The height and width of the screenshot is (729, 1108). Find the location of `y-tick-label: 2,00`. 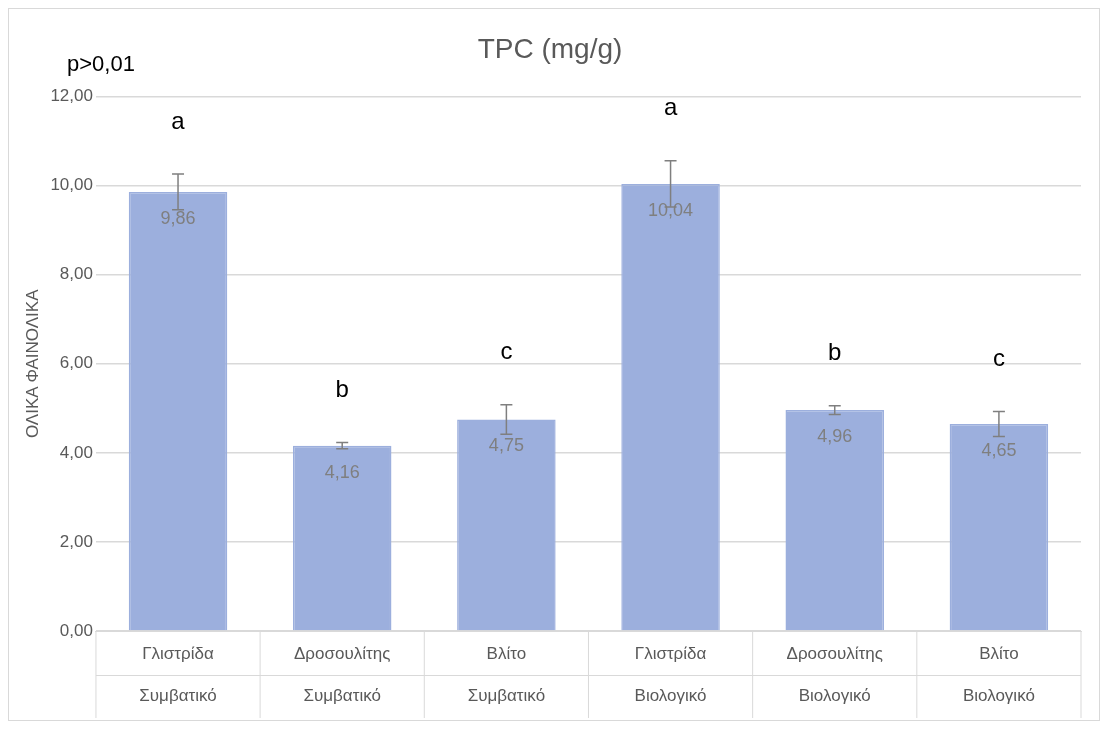

y-tick-label: 2,00 is located at coordinates (76, 541).